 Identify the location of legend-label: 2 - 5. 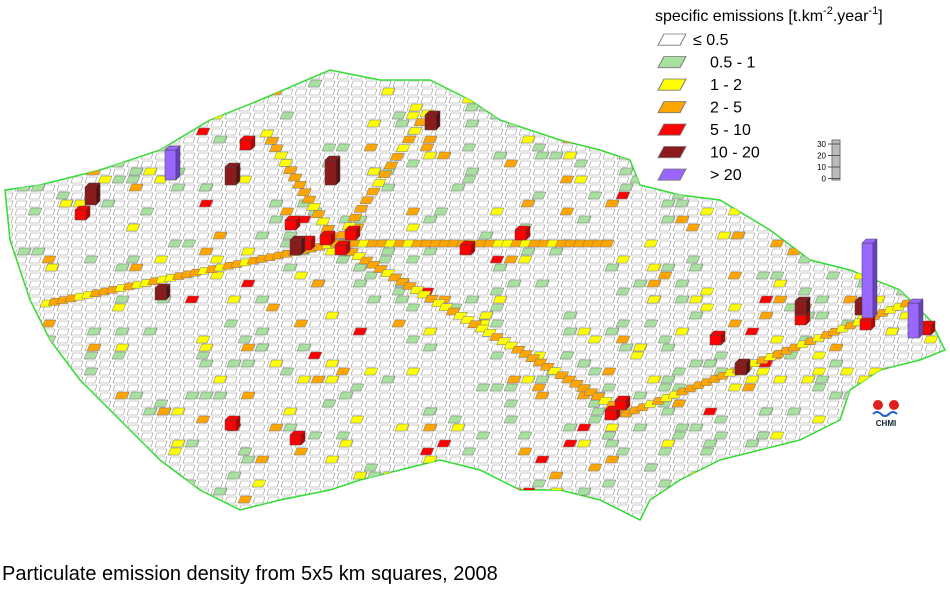
(726, 108).